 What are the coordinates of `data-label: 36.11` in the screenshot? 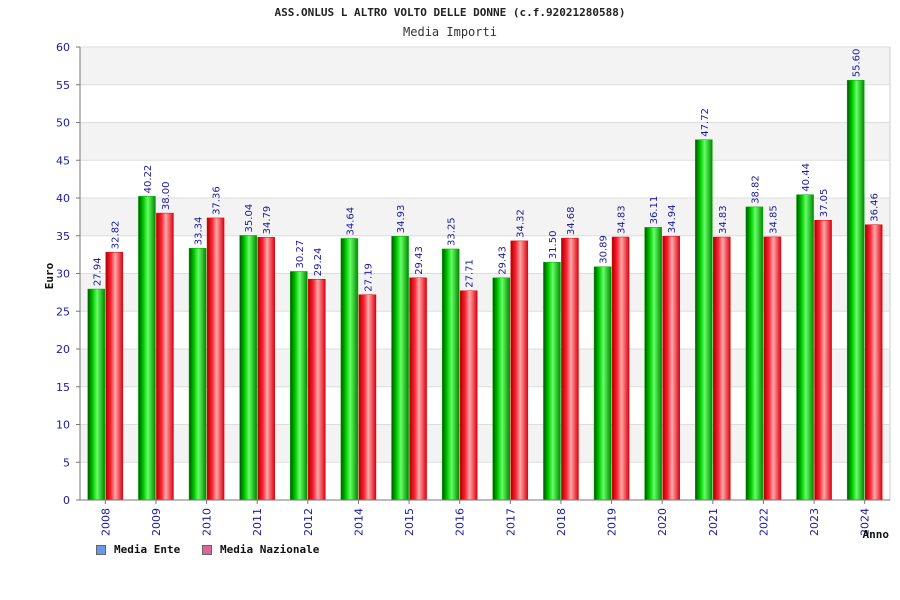 It's located at (654, 210).